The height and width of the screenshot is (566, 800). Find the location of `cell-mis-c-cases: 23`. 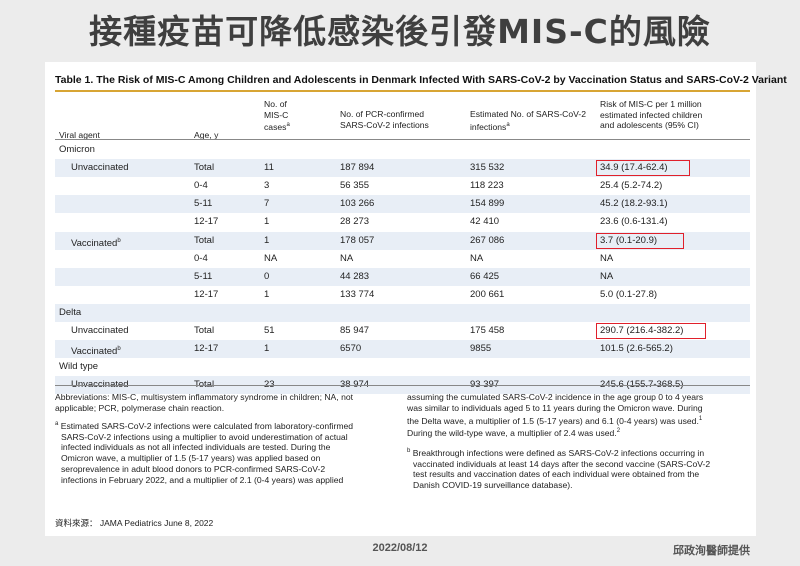

cell-mis-c-cases: 23 is located at coordinates (269, 385).